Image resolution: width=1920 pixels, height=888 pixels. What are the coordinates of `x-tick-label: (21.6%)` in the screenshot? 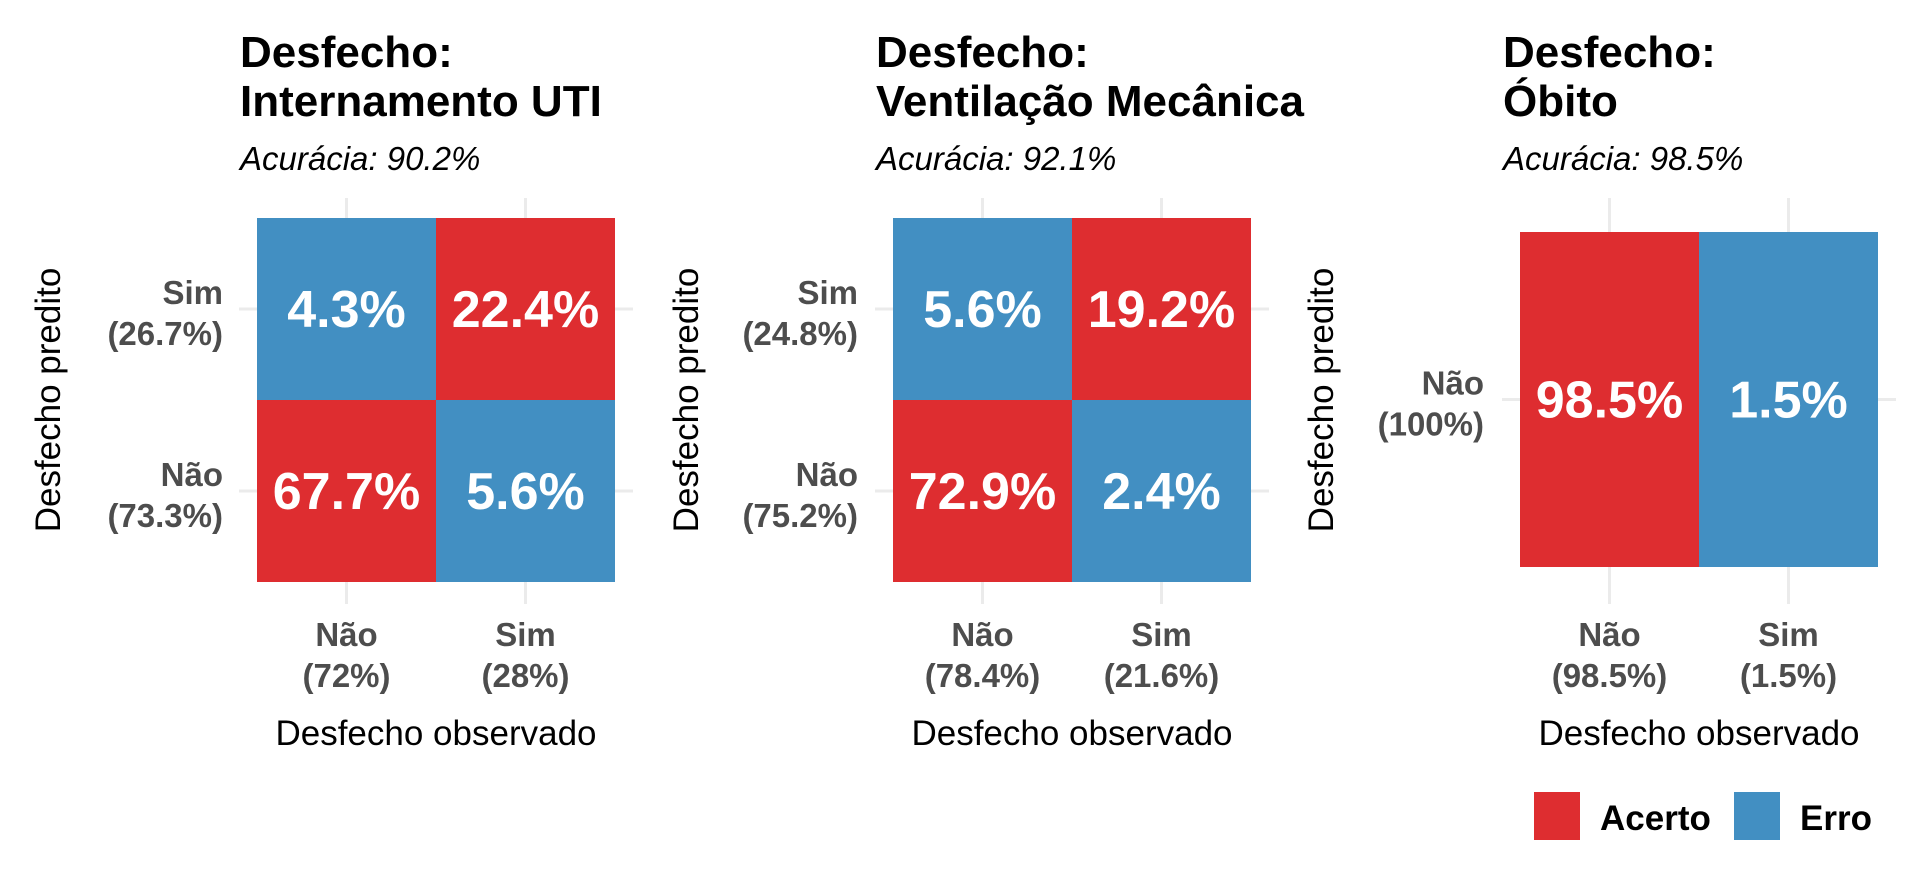 It's located at (1162, 675).